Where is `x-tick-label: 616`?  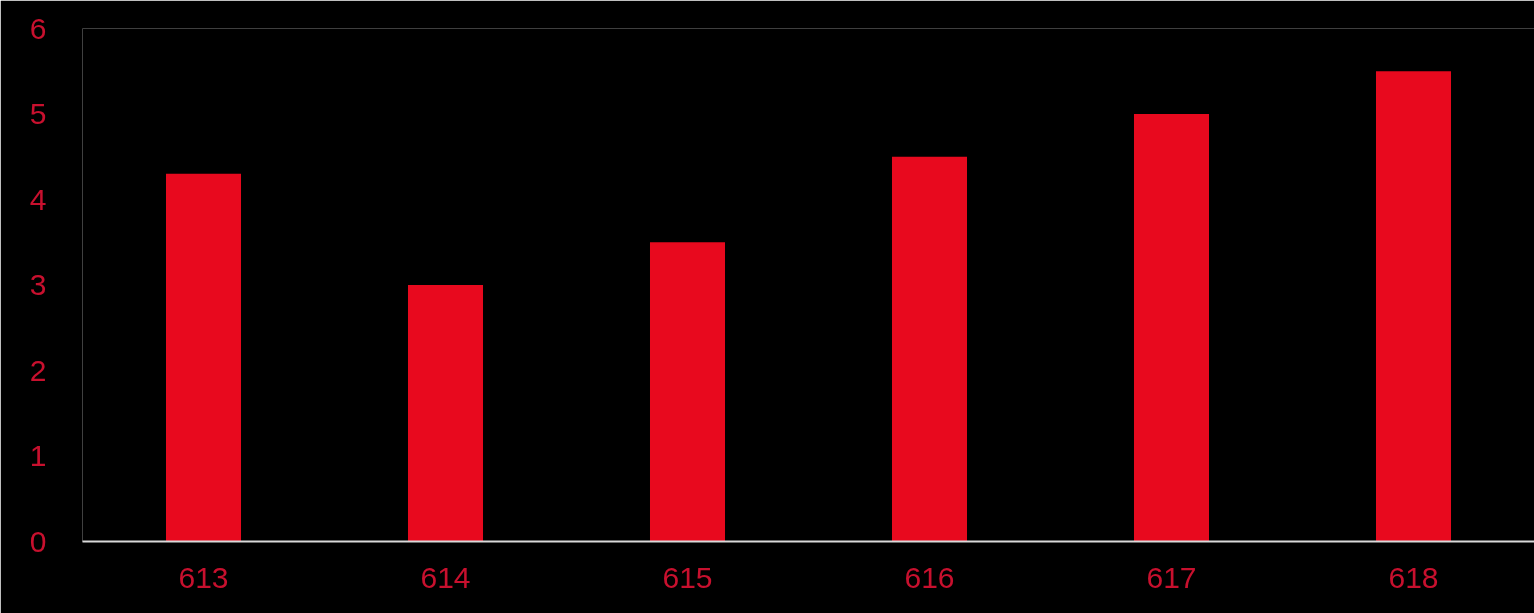 x-tick-label: 616 is located at coordinates (929, 577).